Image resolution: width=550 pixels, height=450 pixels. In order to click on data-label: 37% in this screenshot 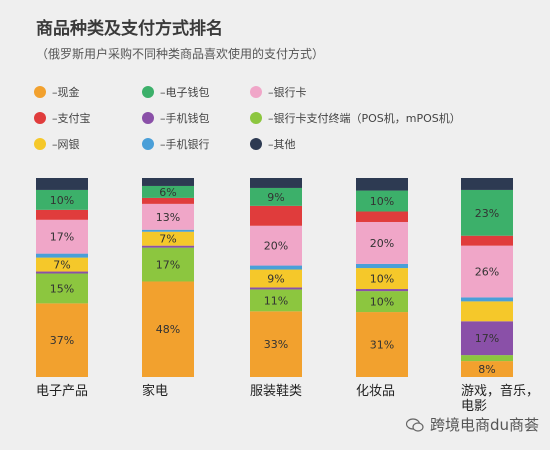, I will do `click(62, 340)`.